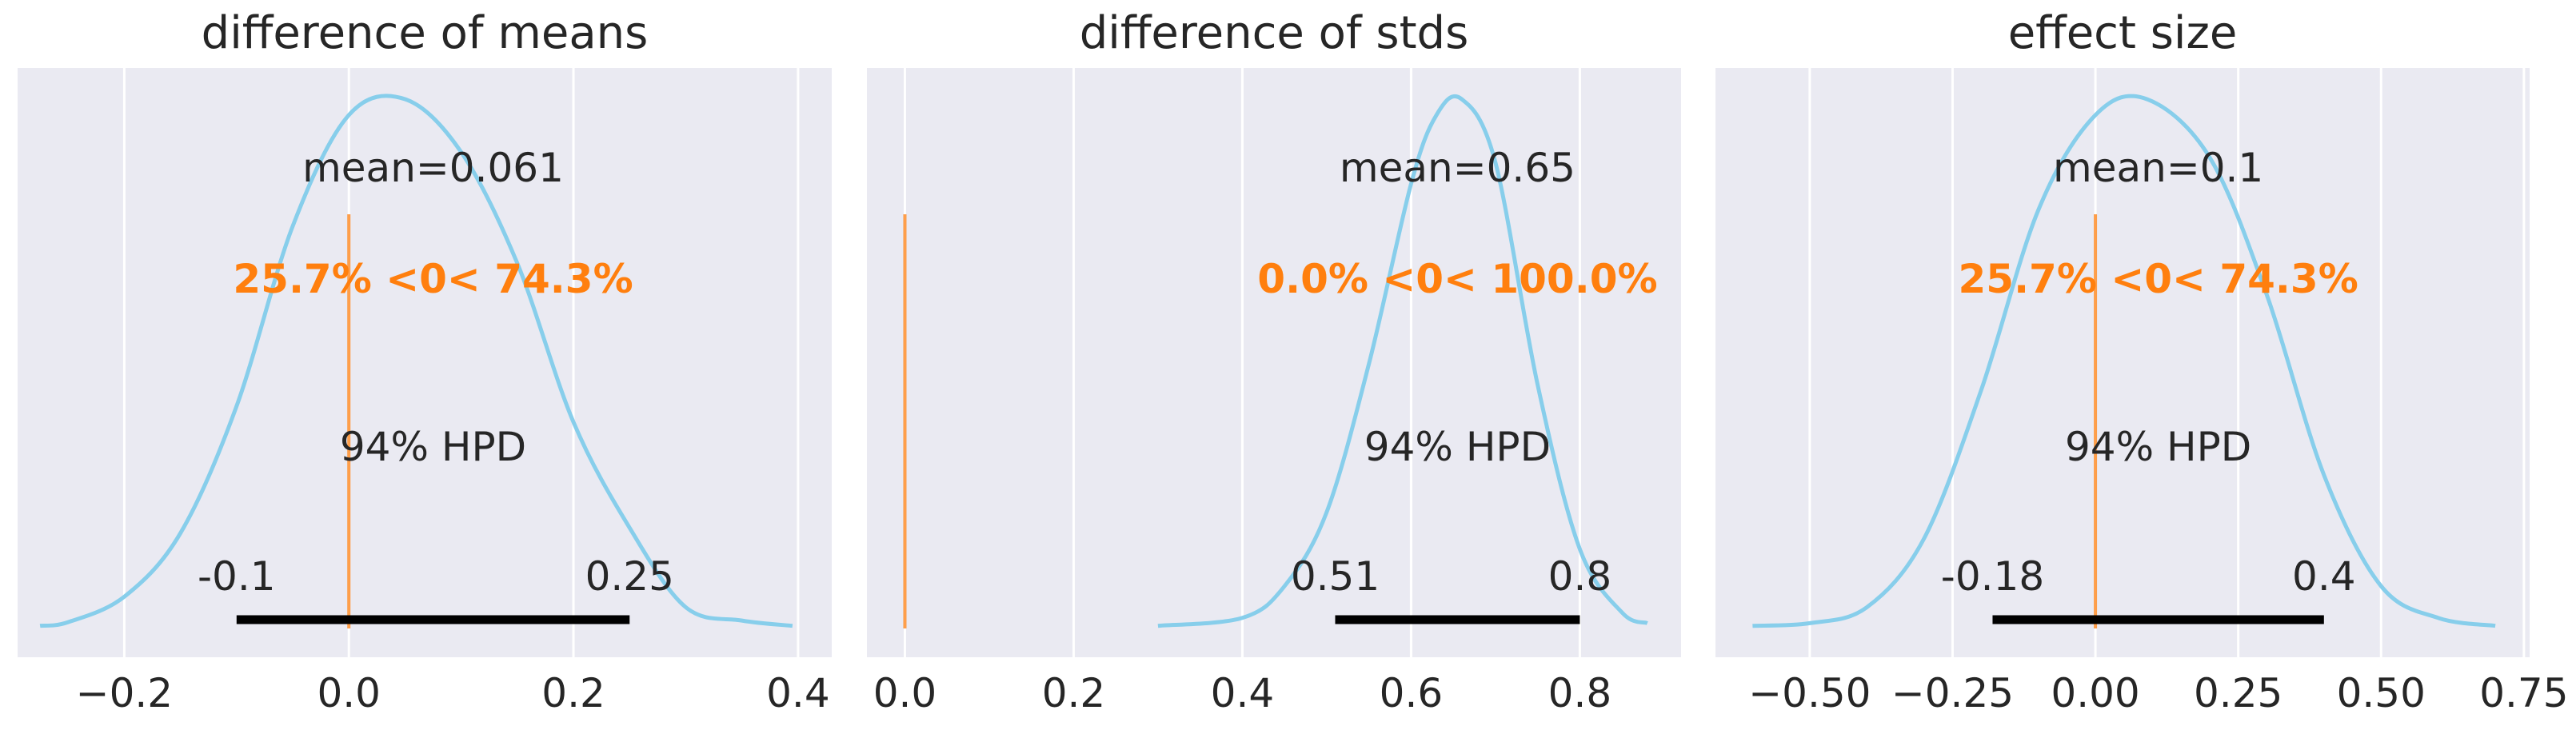 The image size is (2576, 730). What do you see at coordinates (1952, 693) in the screenshot?
I see `x-tick-label: −0.25` at bounding box center [1952, 693].